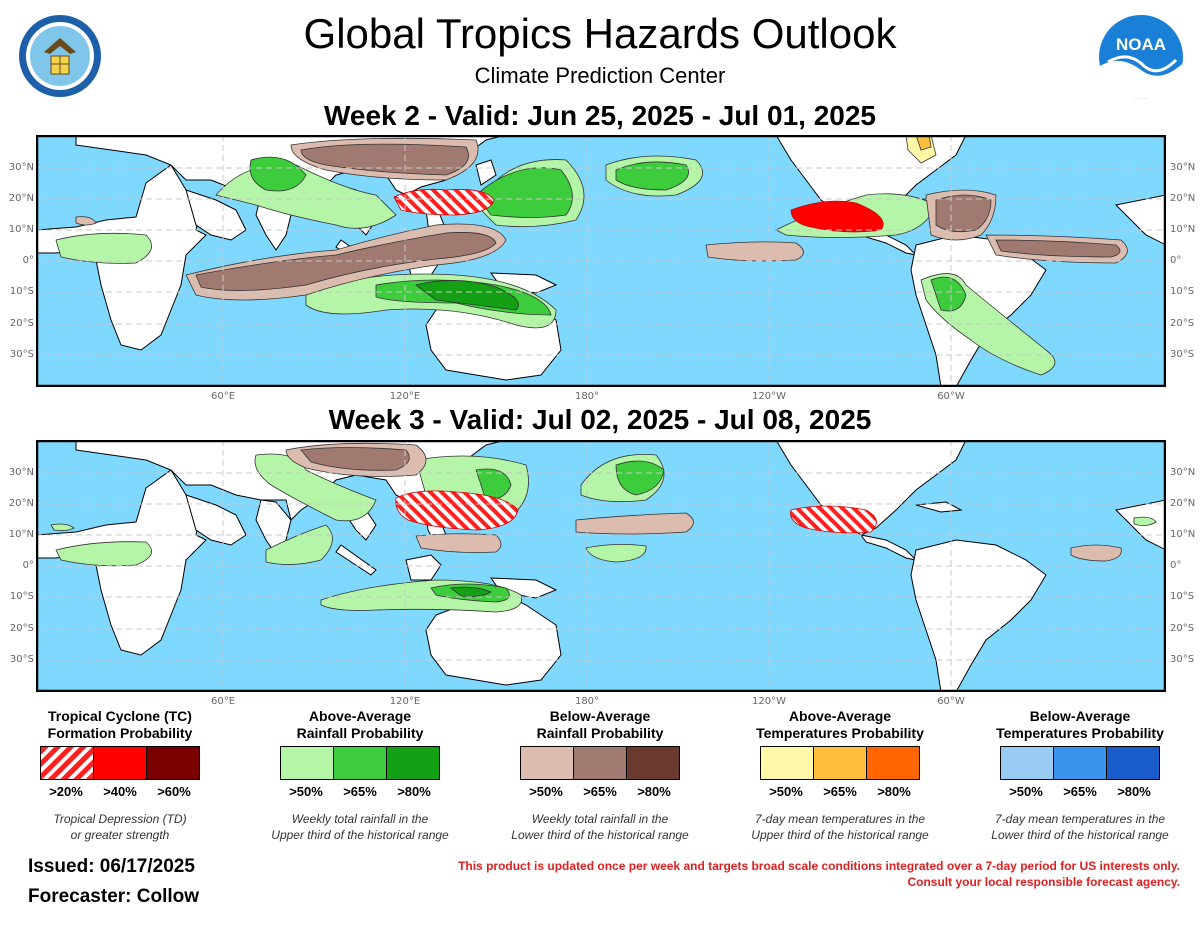 The image size is (1200, 928). What do you see at coordinates (21, 628) in the screenshot?
I see `lat-label-left: 20°S` at bounding box center [21, 628].